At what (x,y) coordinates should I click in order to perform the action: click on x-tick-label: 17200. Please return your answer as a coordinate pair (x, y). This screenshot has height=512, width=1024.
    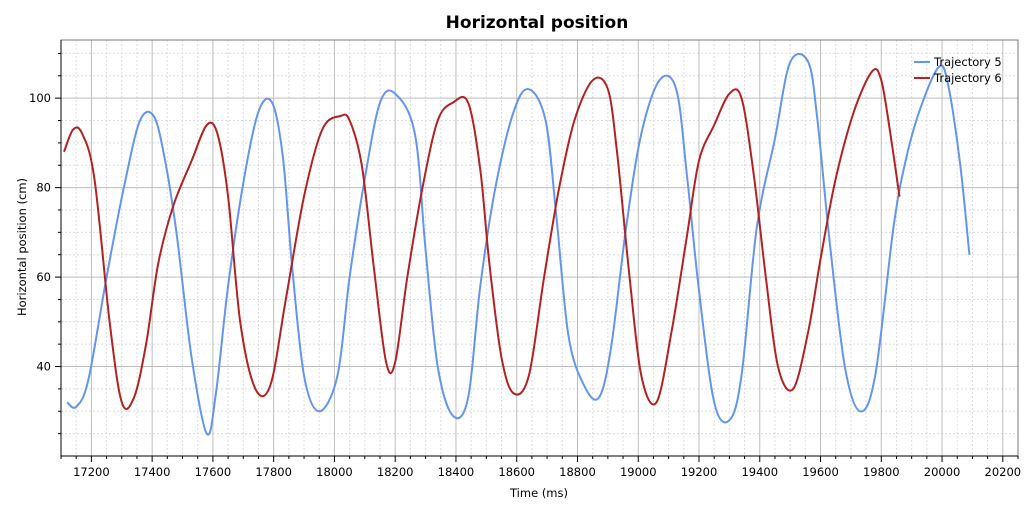
    Looking at the image, I should click on (91, 472).